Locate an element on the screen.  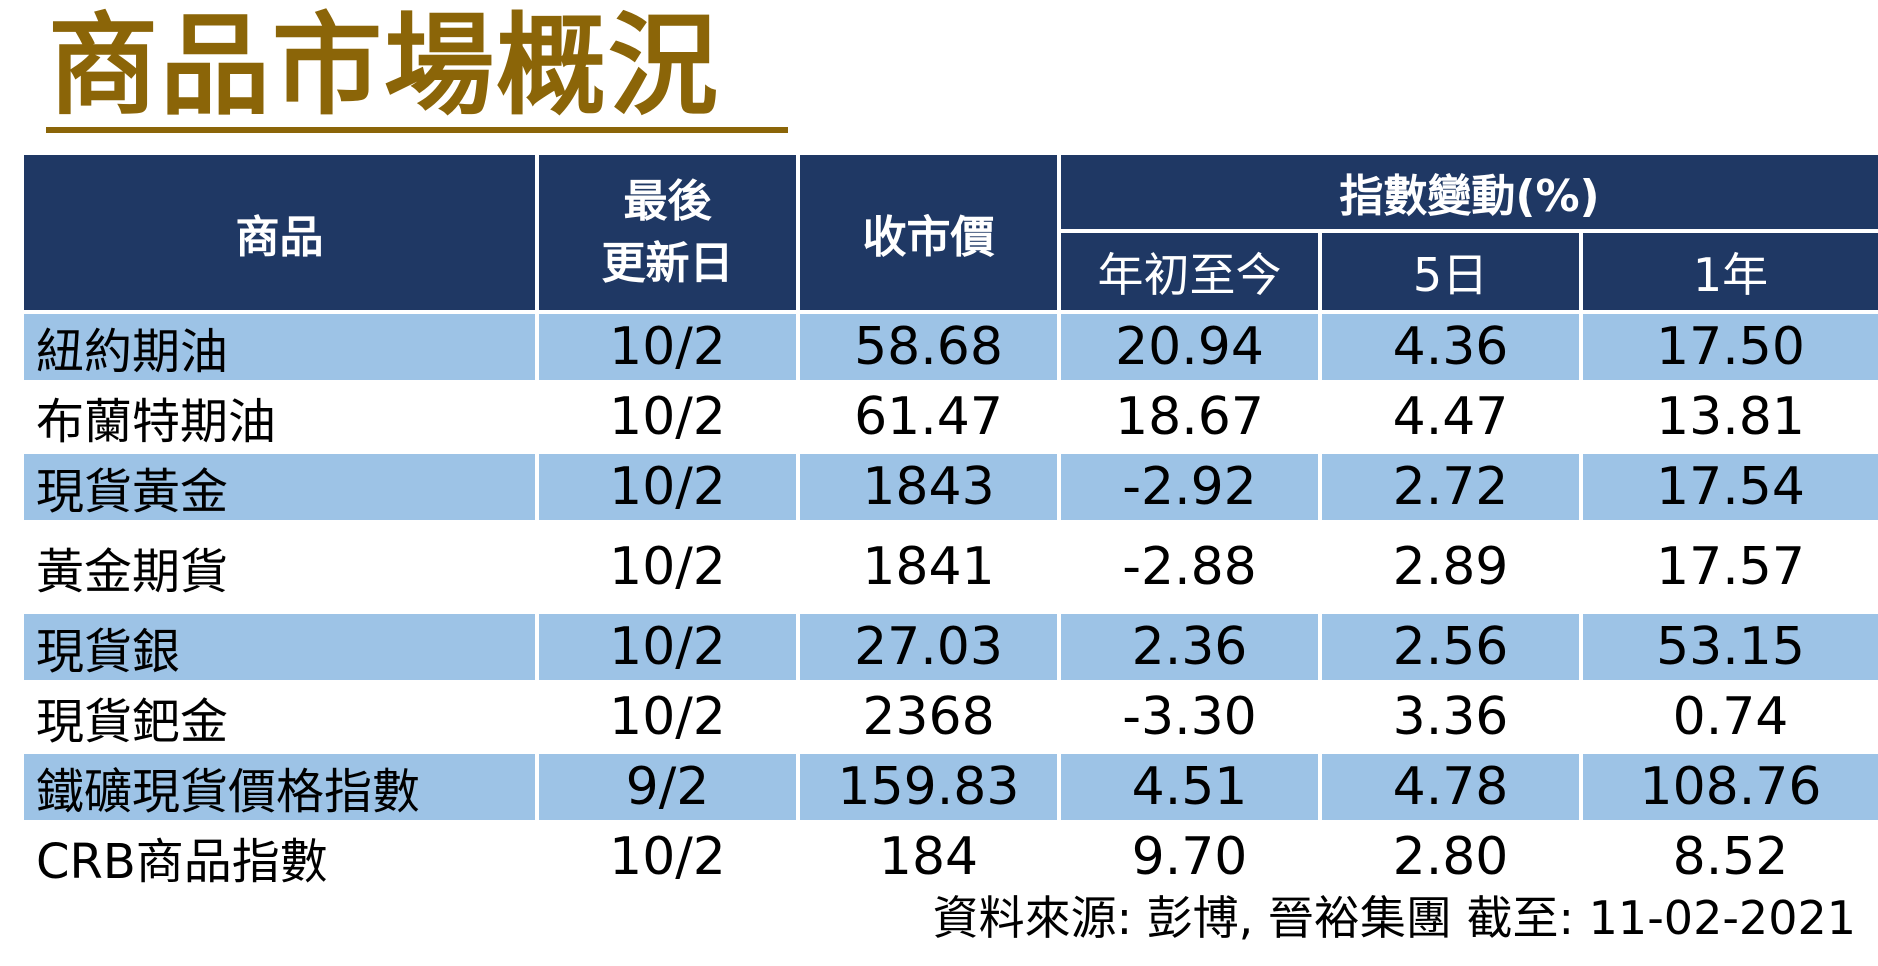
row-7-close: 159.83 is located at coordinates (928, 787).